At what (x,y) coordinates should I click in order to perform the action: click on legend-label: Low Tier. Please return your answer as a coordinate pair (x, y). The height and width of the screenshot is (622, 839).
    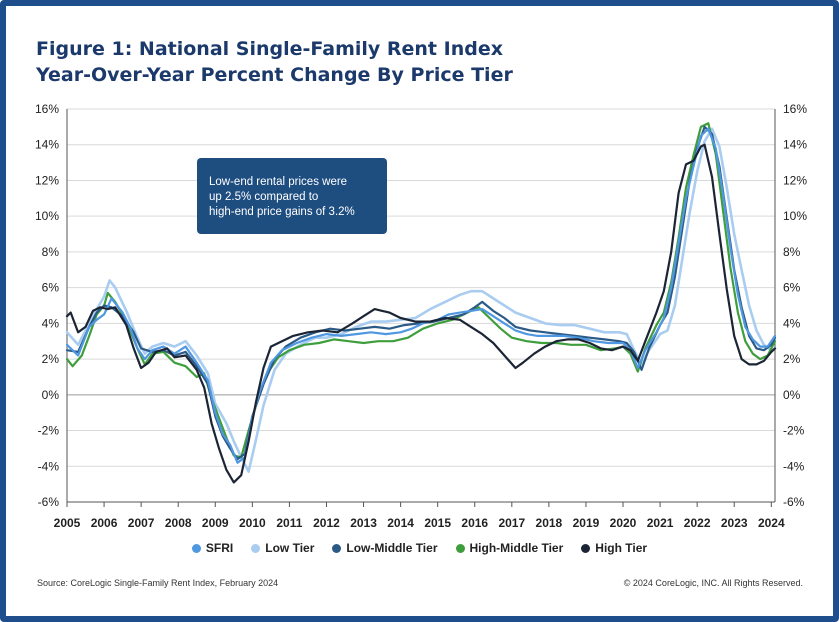
    Looking at the image, I should click on (290, 548).